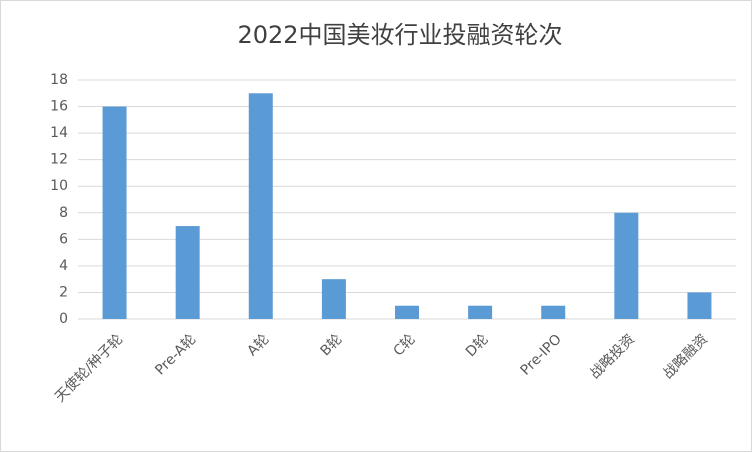 Image resolution: width=752 pixels, height=452 pixels. What do you see at coordinates (63, 213) in the screenshot?
I see `y-tick-label: 8` at bounding box center [63, 213].